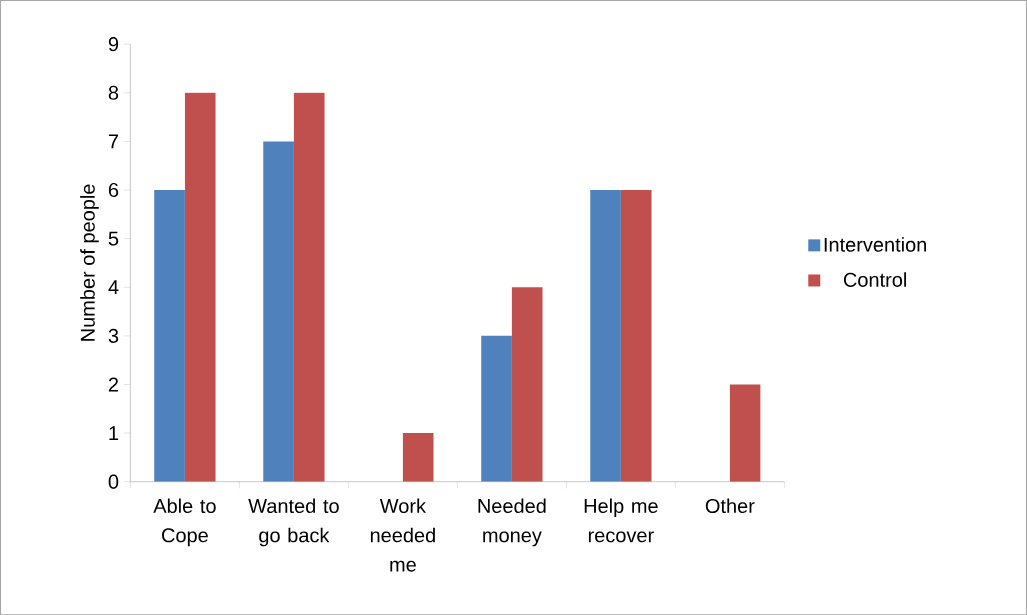  What do you see at coordinates (512, 522) in the screenshot?
I see `x-tick-label: Needed money` at bounding box center [512, 522].